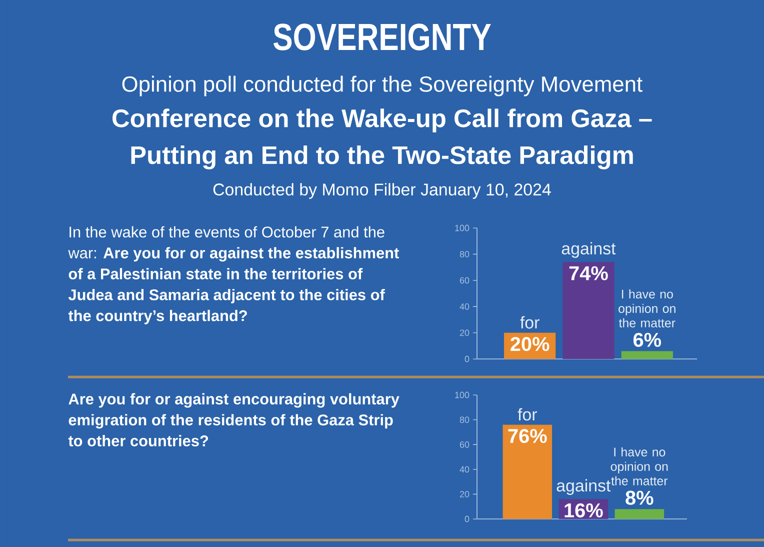 The height and width of the screenshot is (547, 764). I want to click on text: Opinion poll conducted for the Sovereignty Movement, so click(382, 86).